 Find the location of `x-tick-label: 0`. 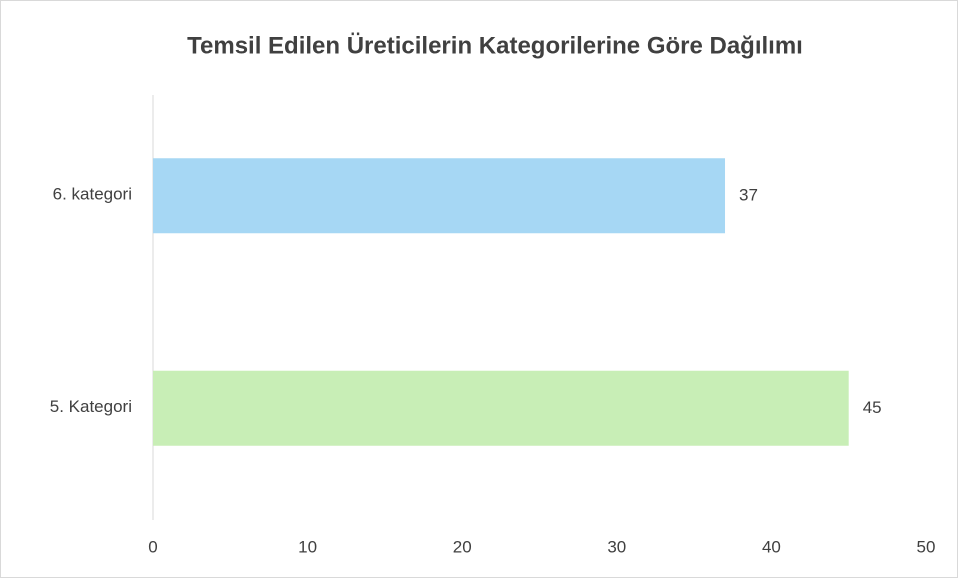

x-tick-label: 0 is located at coordinates (152, 546).